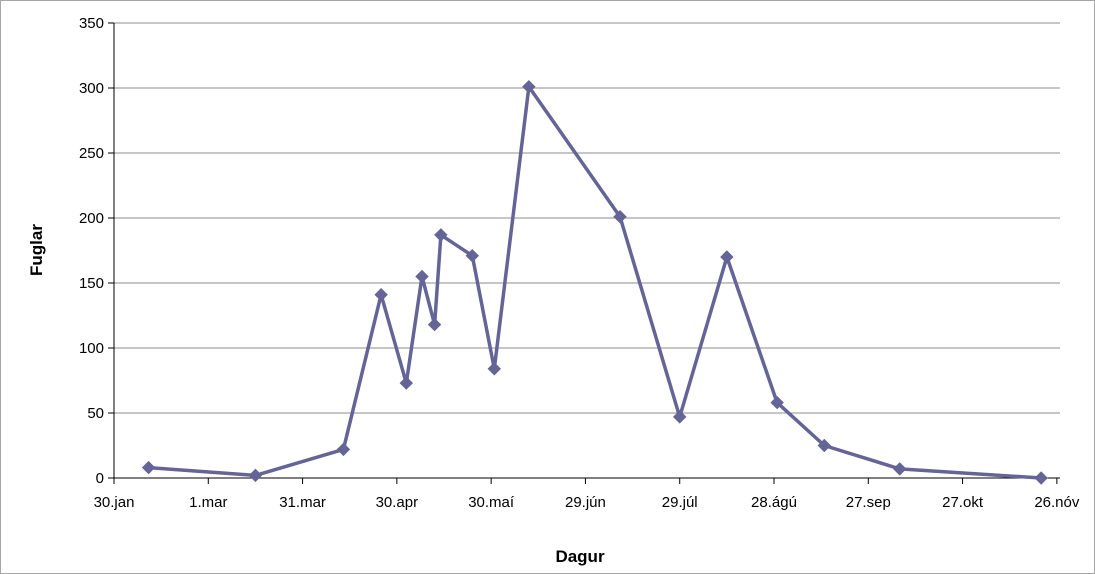 The image size is (1095, 574). I want to click on x-tick-label: 29.jún, so click(585, 502).